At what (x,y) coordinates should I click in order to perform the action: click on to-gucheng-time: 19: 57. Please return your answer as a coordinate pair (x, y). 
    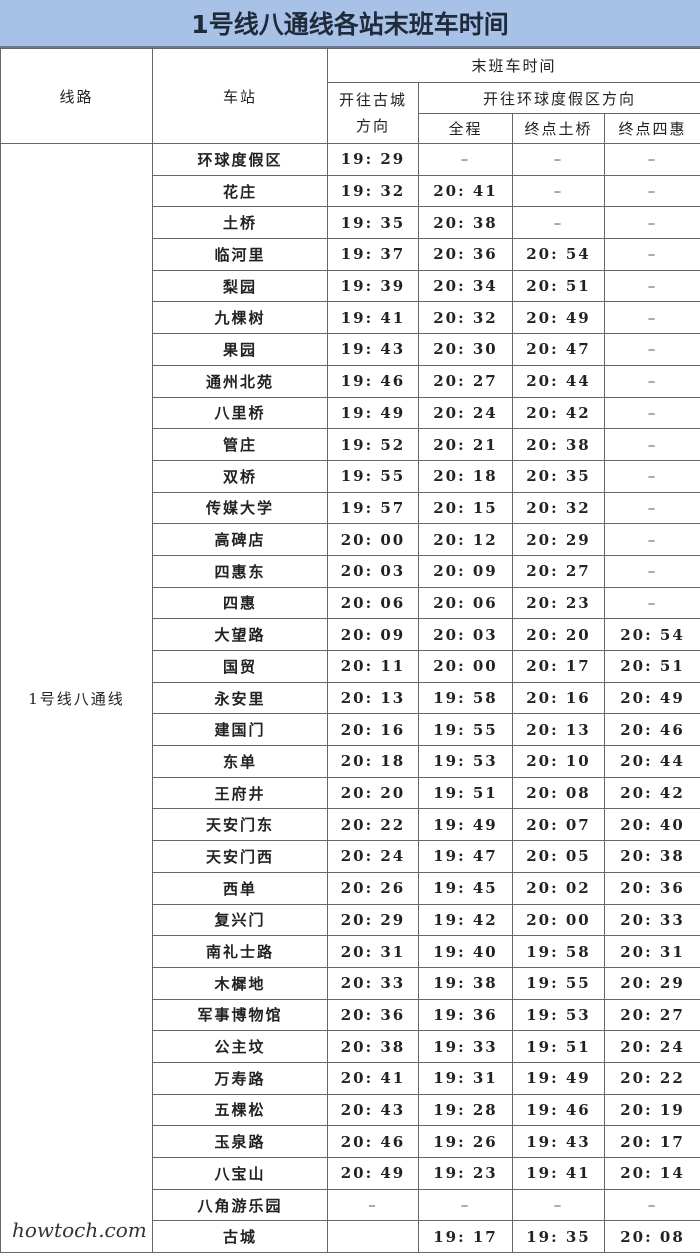
    Looking at the image, I should click on (373, 508).